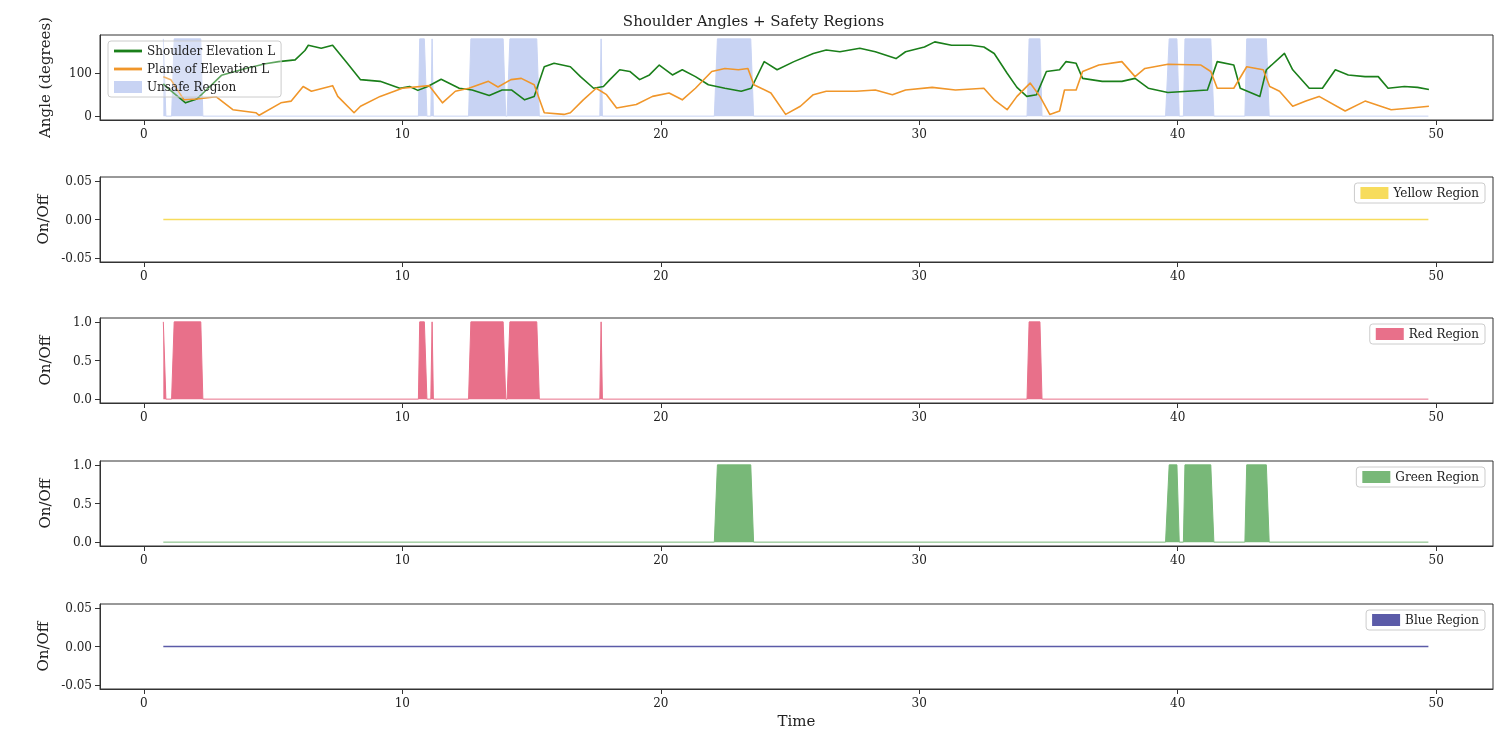 Image resolution: width=1507 pixels, height=738 pixels. I want to click on legend-label: Blue Region, so click(1442, 620).